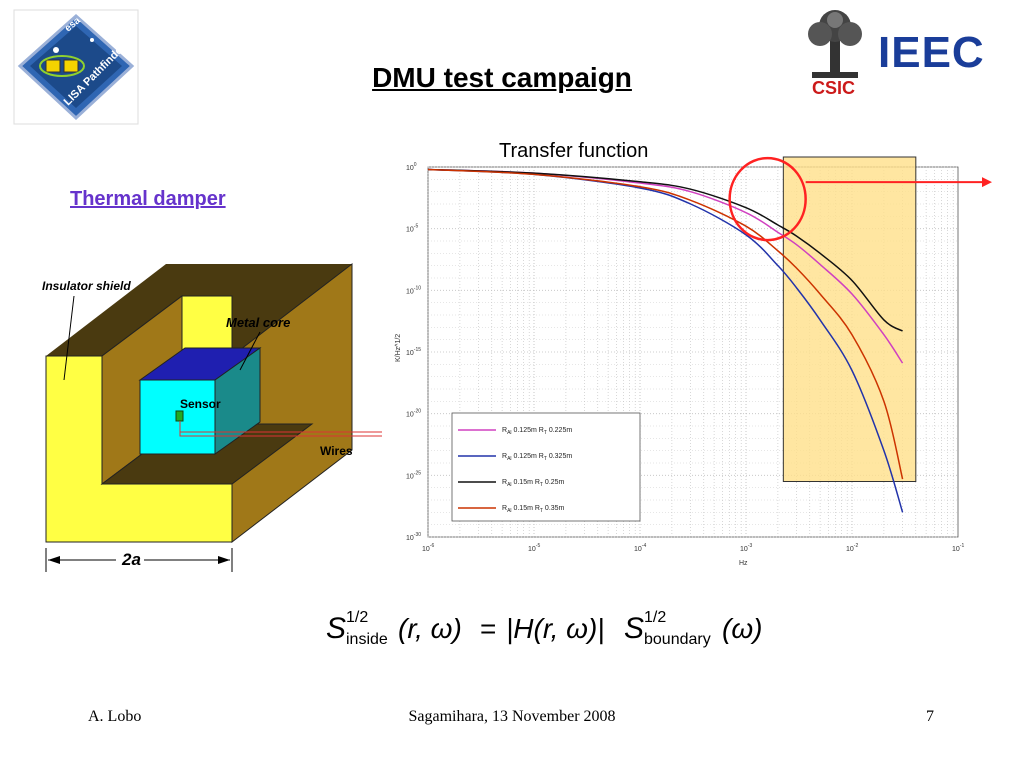 The height and width of the screenshot is (768, 1024). I want to click on x-tick-label: 10⁻³, so click(746, 548).